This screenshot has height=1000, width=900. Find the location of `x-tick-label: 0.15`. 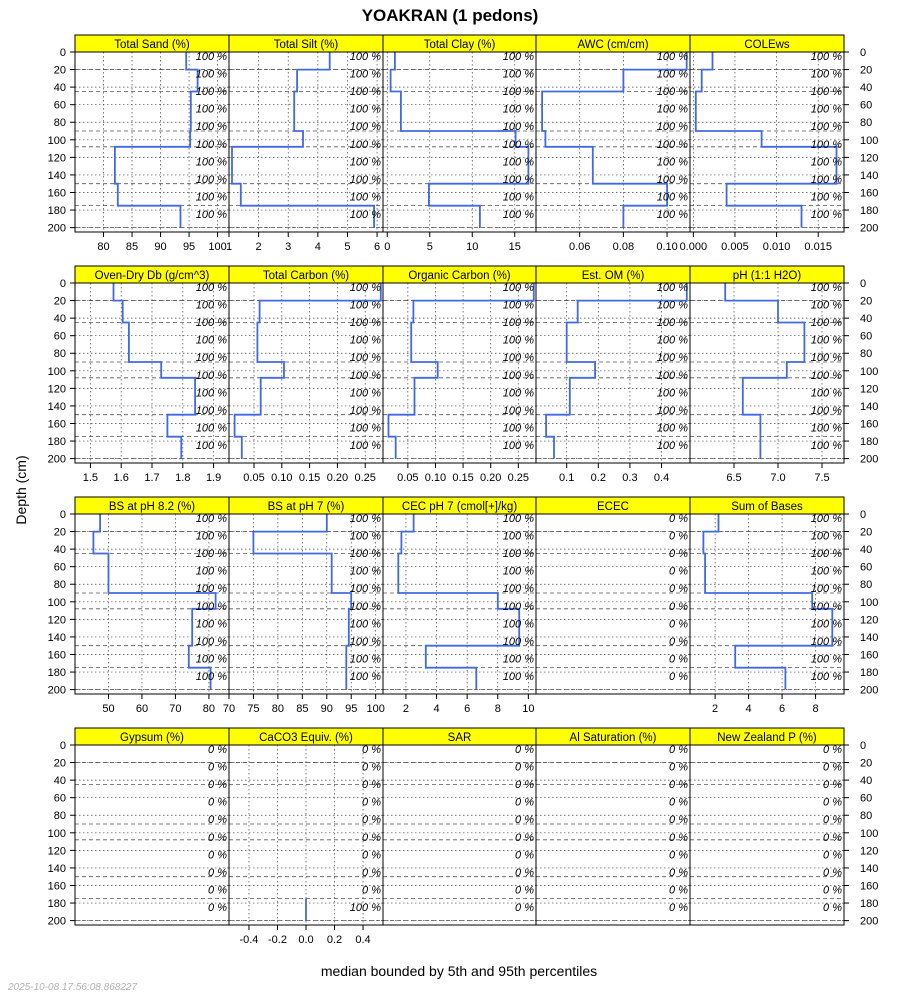

x-tick-label: 0.15 is located at coordinates (462, 478).